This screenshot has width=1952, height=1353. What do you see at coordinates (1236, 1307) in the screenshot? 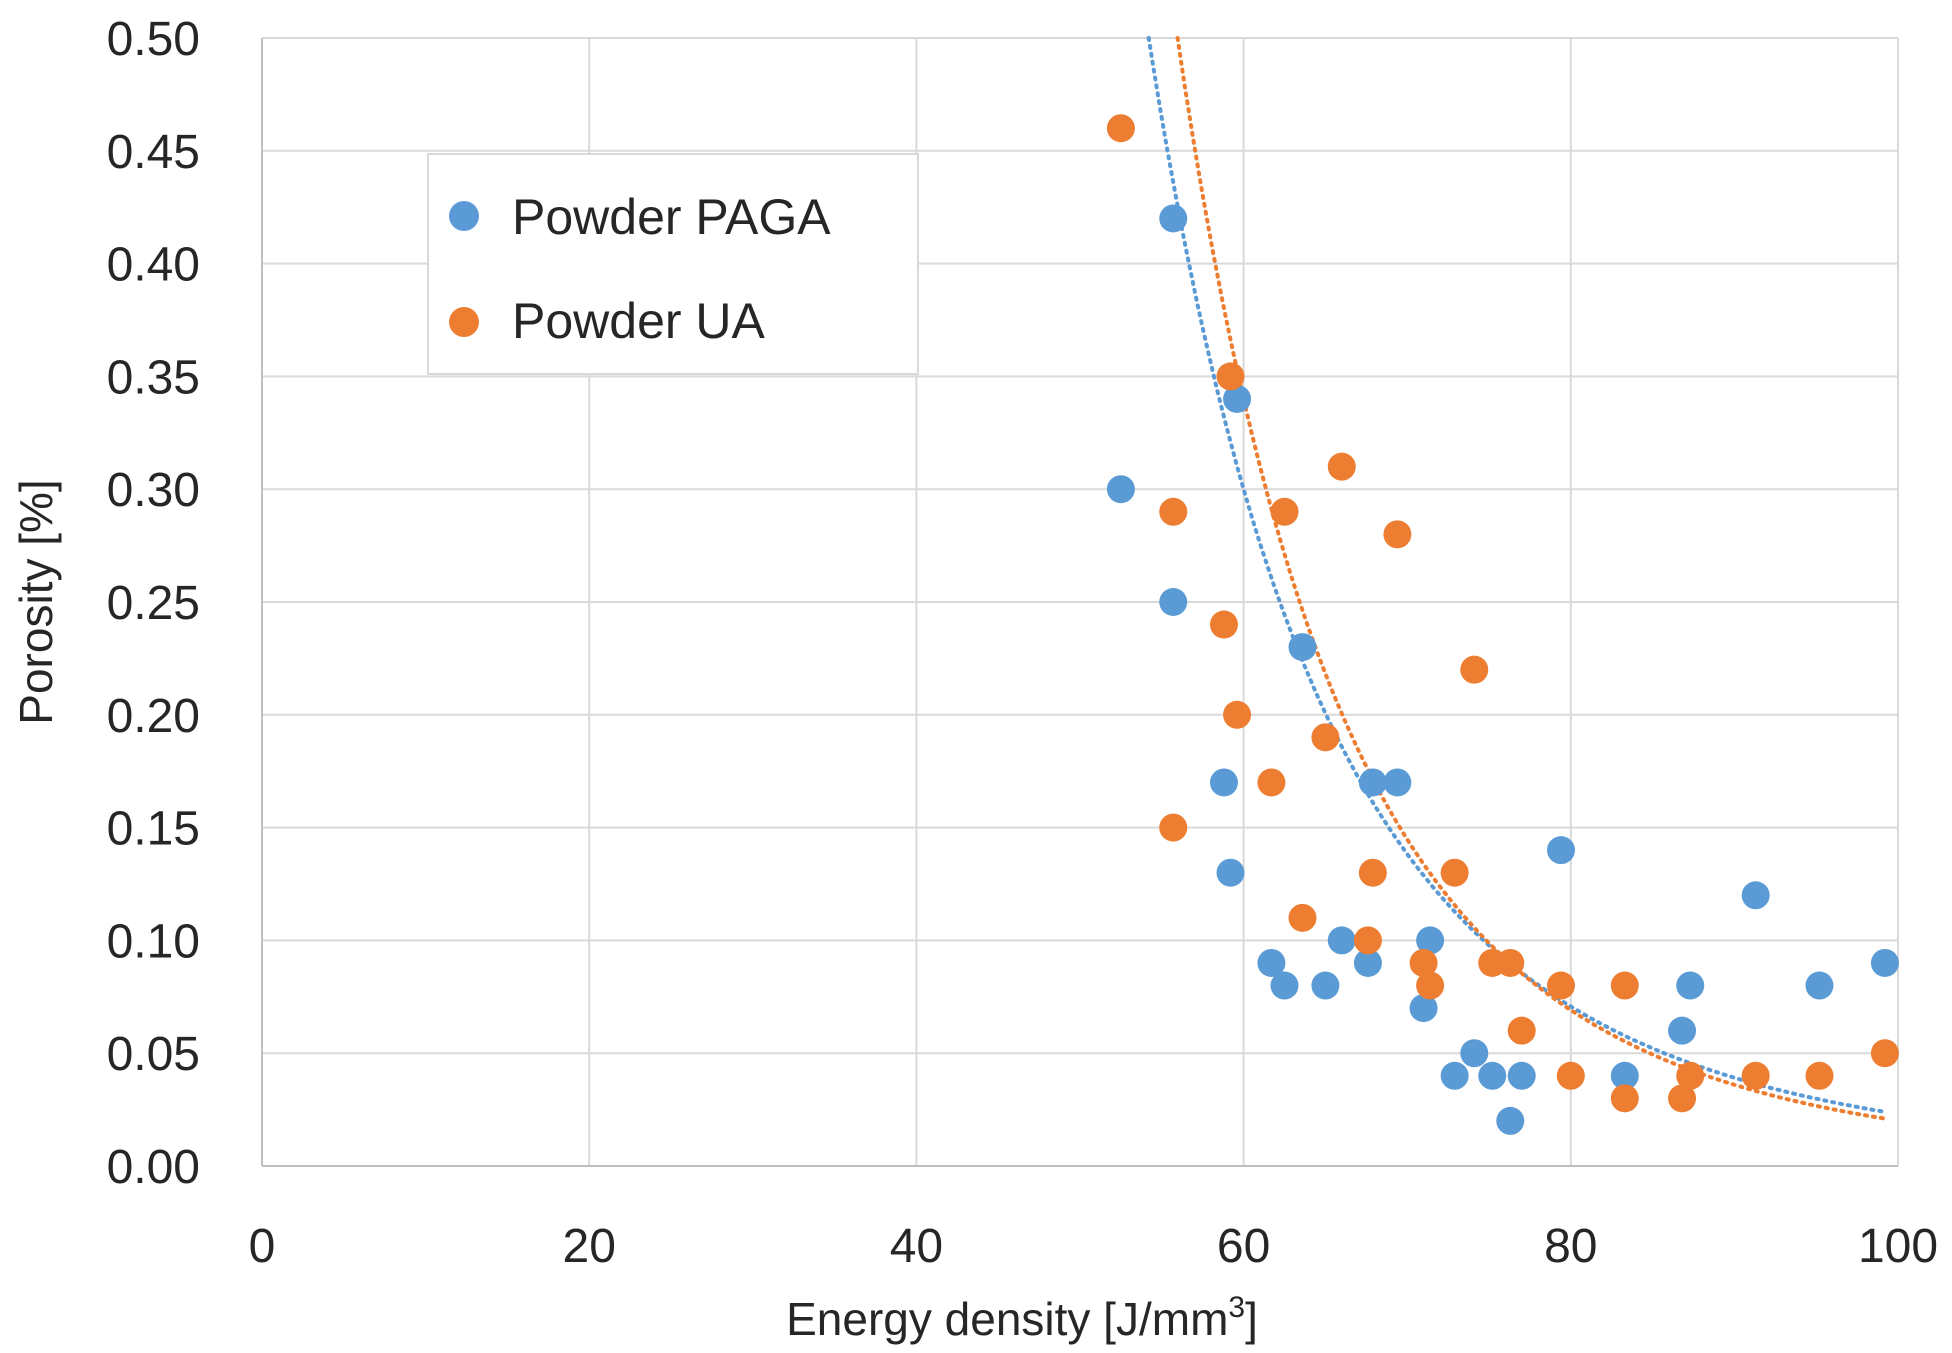
I see `x-axis-title-superscript: 3` at bounding box center [1236, 1307].